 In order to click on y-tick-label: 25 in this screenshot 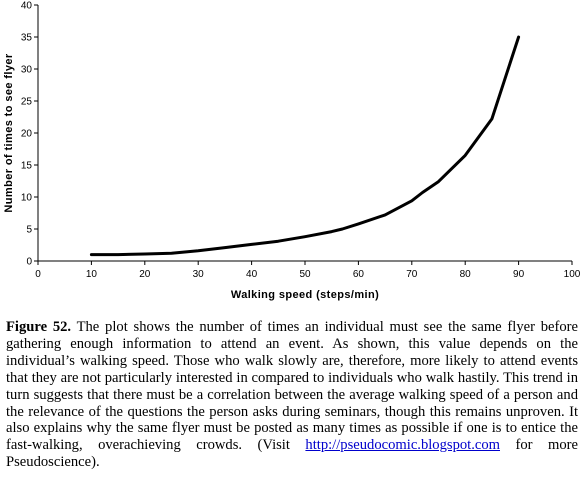, I will do `click(27, 102)`.